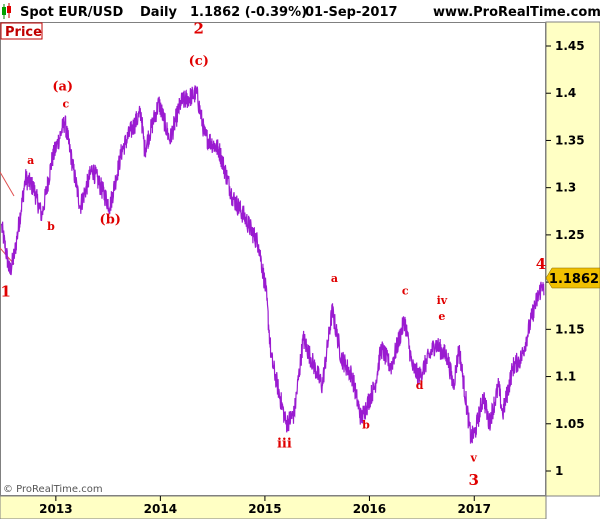  Describe the element at coordinates (284, 443) in the screenshot. I see `wave-label: iii` at that location.